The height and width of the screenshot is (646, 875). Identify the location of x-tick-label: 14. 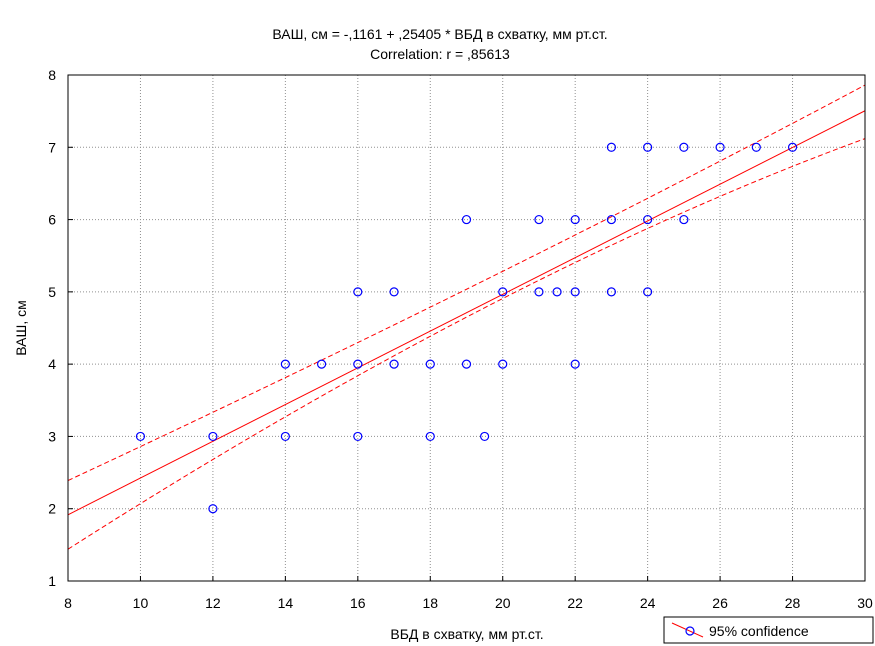
(286, 603).